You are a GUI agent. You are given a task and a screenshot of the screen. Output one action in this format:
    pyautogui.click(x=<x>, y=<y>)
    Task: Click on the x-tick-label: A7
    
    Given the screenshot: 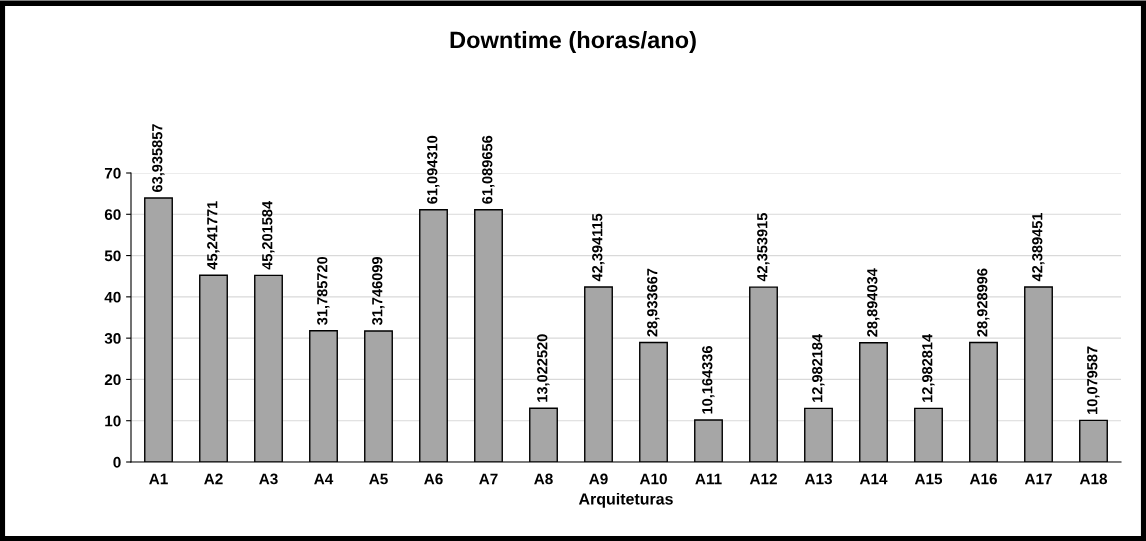 What is the action you would take?
    pyautogui.click(x=488, y=479)
    